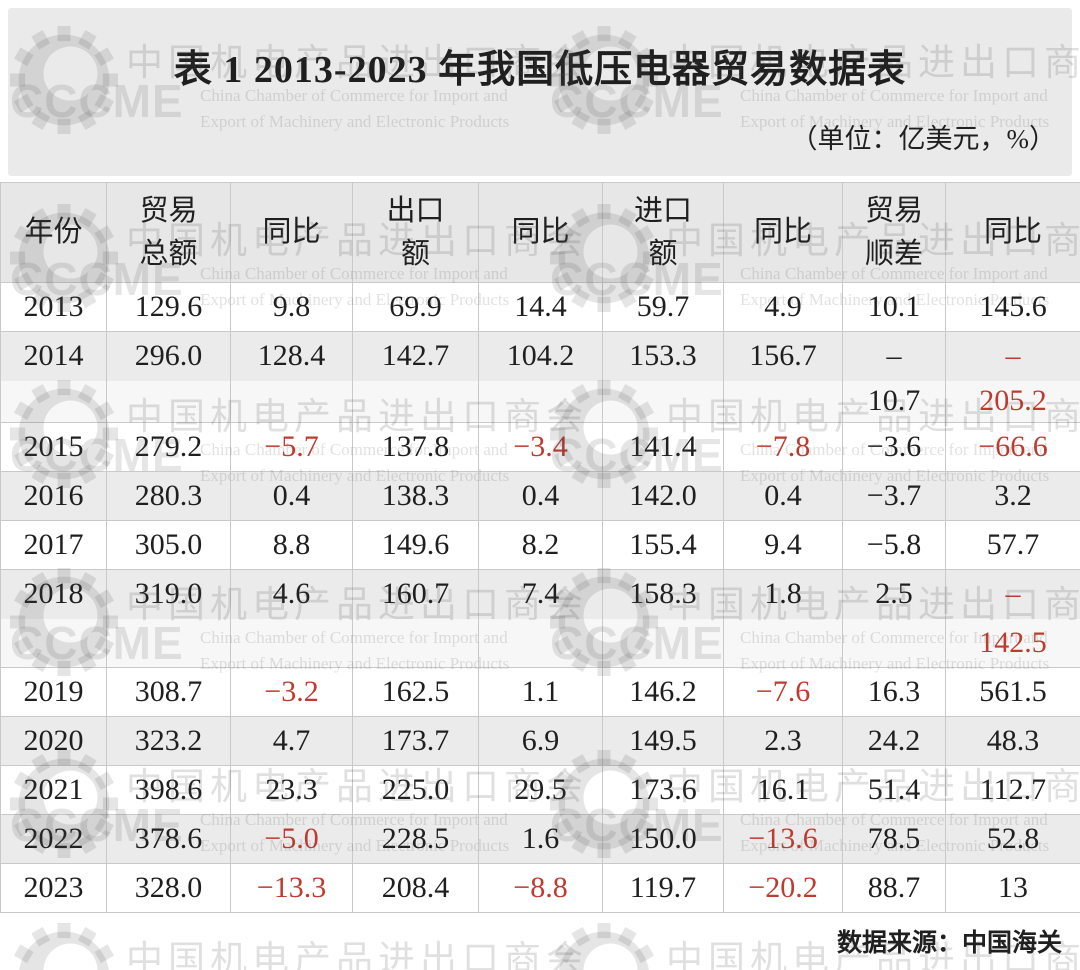 This screenshot has width=1080, height=970. I want to click on cell-year: 2021, so click(54, 790).